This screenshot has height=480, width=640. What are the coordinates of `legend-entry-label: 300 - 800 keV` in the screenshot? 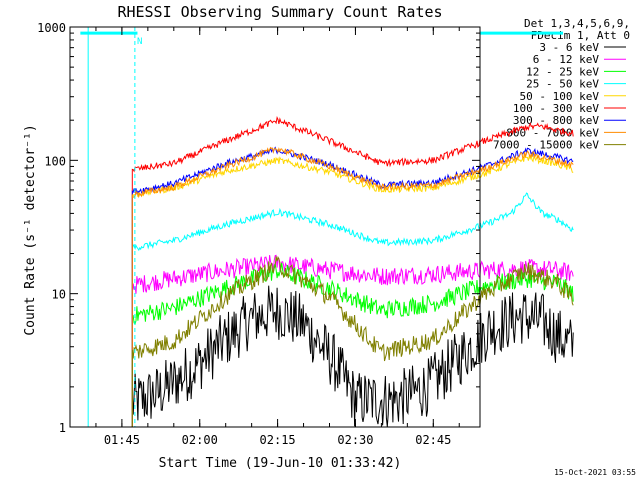 It's located at (556, 120).